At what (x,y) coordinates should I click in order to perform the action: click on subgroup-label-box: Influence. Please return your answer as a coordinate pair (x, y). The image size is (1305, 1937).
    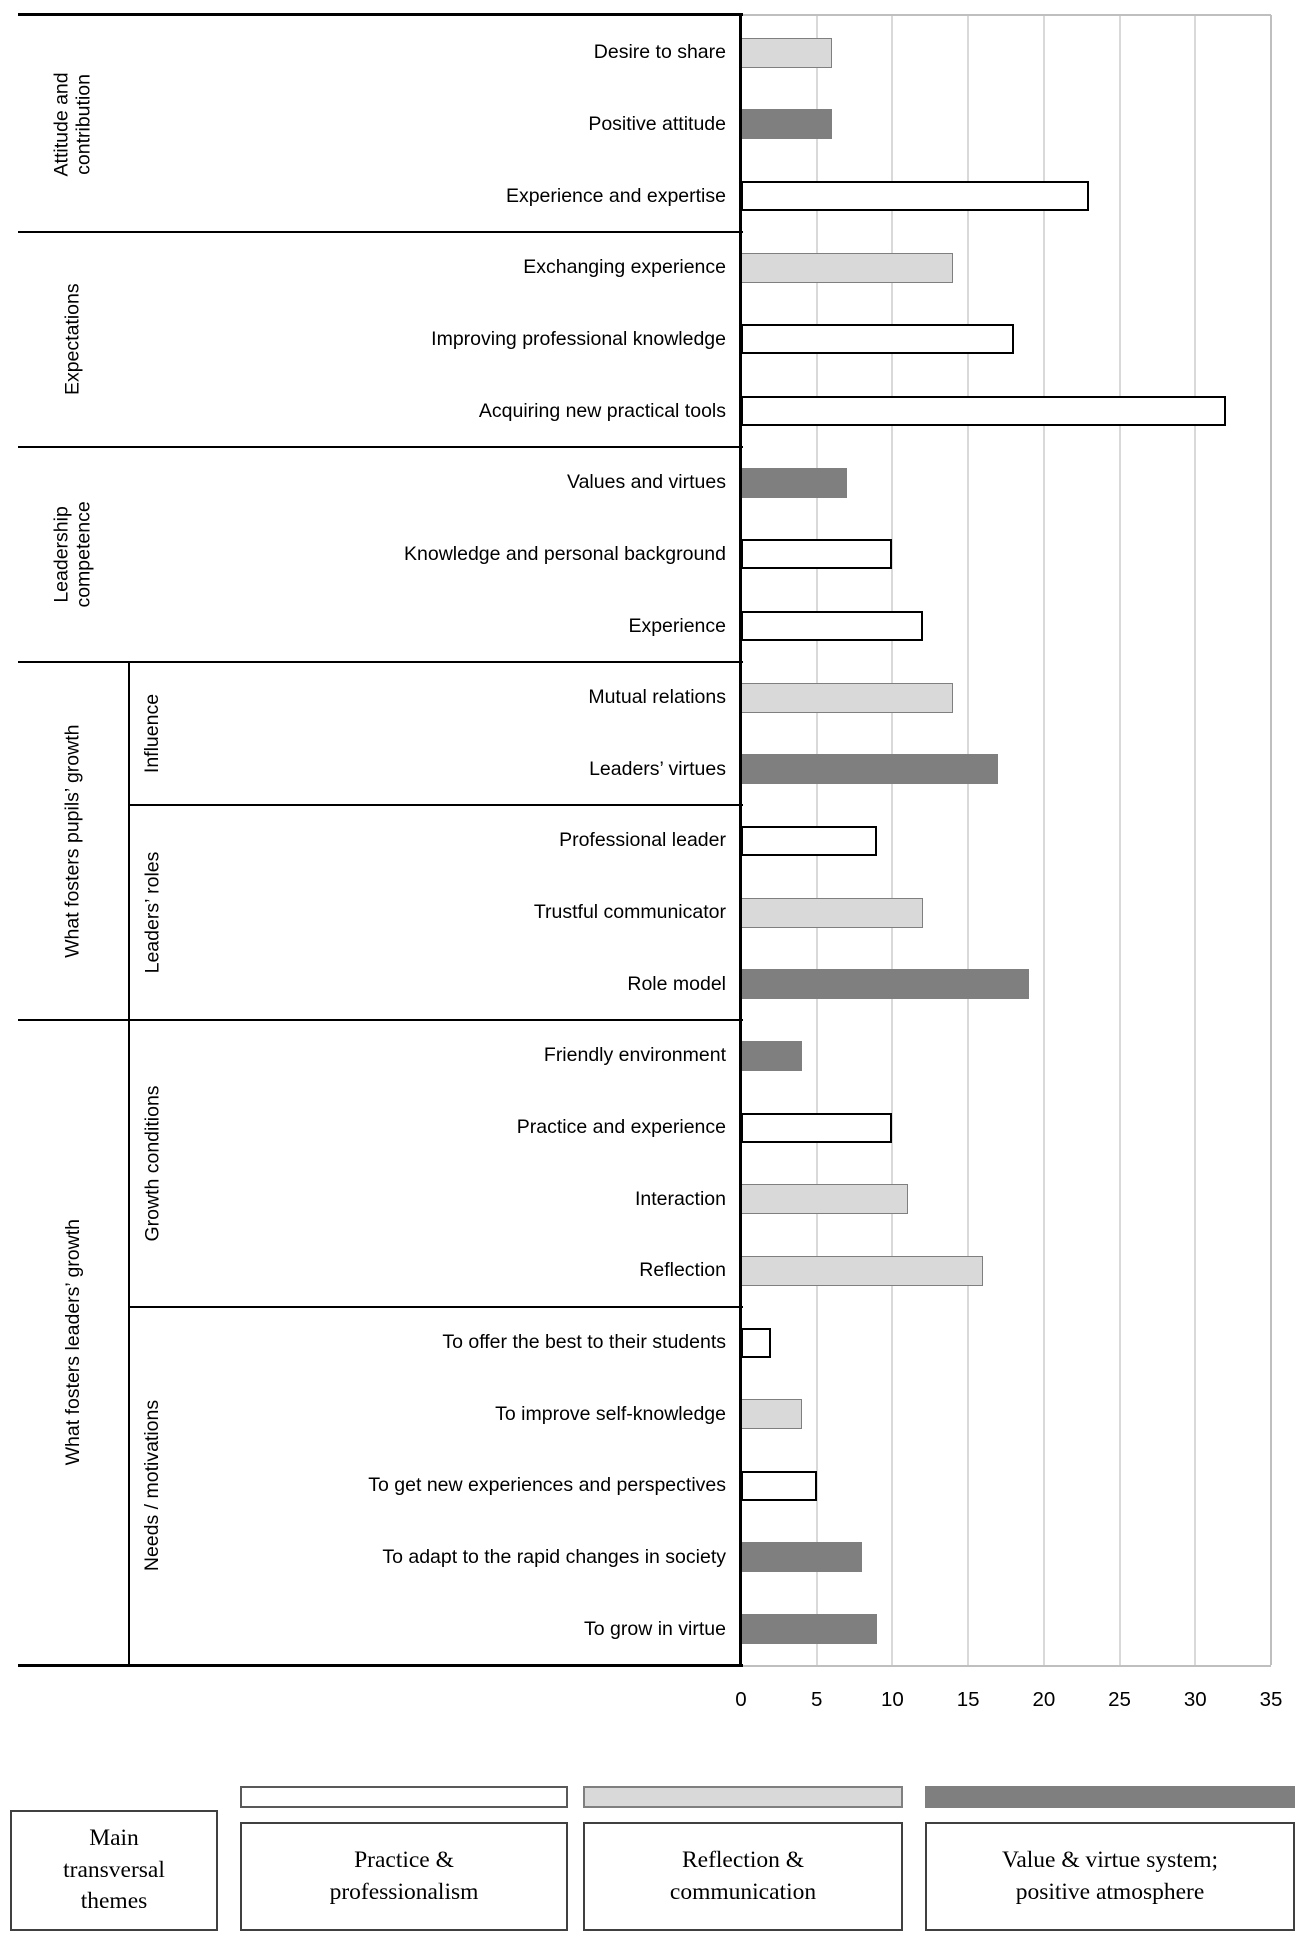
    Looking at the image, I should click on (153, 733).